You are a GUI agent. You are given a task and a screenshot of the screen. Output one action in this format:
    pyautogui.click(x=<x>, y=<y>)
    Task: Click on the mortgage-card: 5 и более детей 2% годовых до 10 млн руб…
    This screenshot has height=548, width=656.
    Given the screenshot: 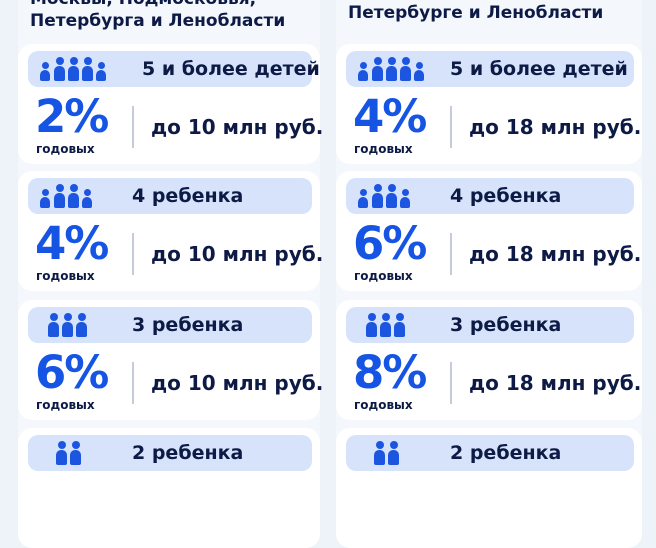 What is the action you would take?
    pyautogui.click(x=171, y=104)
    